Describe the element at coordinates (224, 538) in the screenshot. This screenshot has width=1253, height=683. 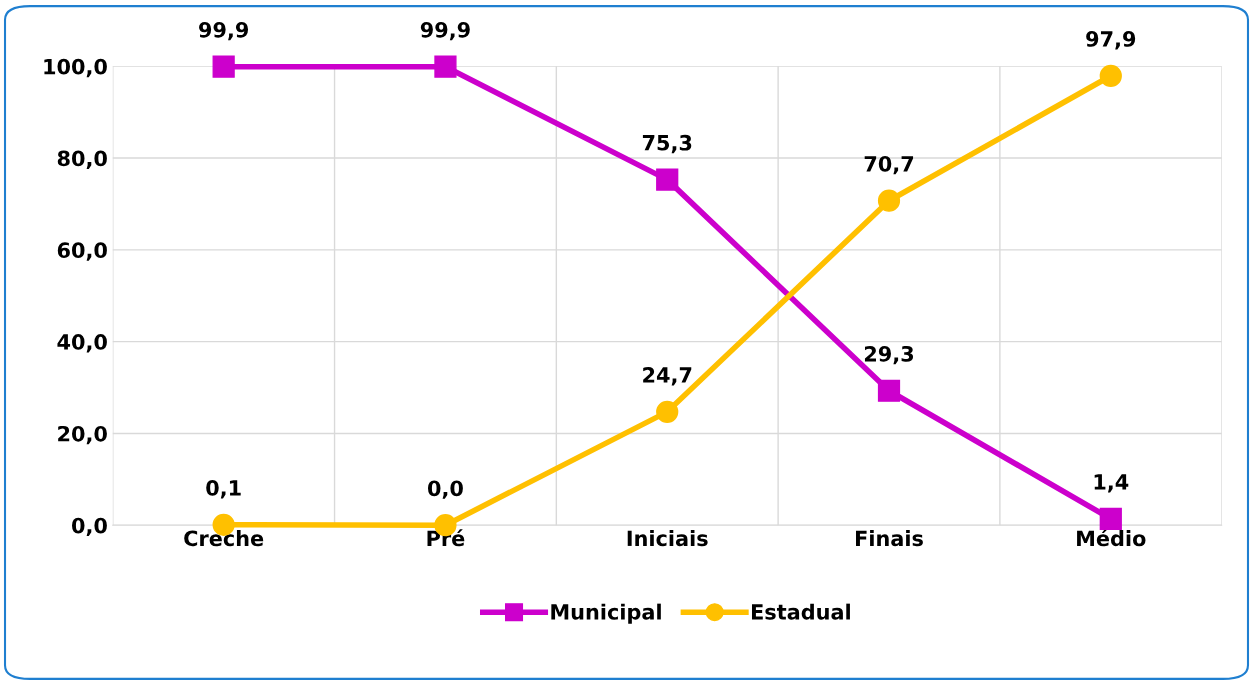
I see `x-tick-label: Creche` at that location.